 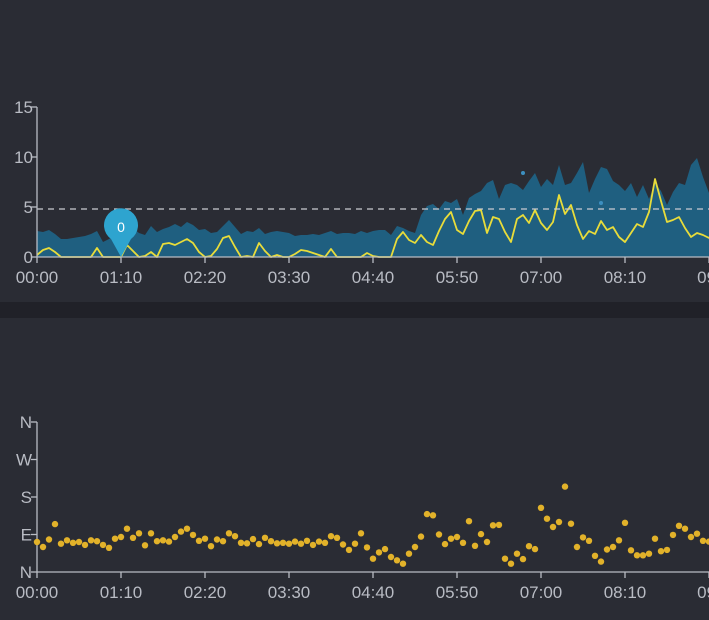 What do you see at coordinates (289, 277) in the screenshot?
I see `x-tick-label: 03:30` at bounding box center [289, 277].